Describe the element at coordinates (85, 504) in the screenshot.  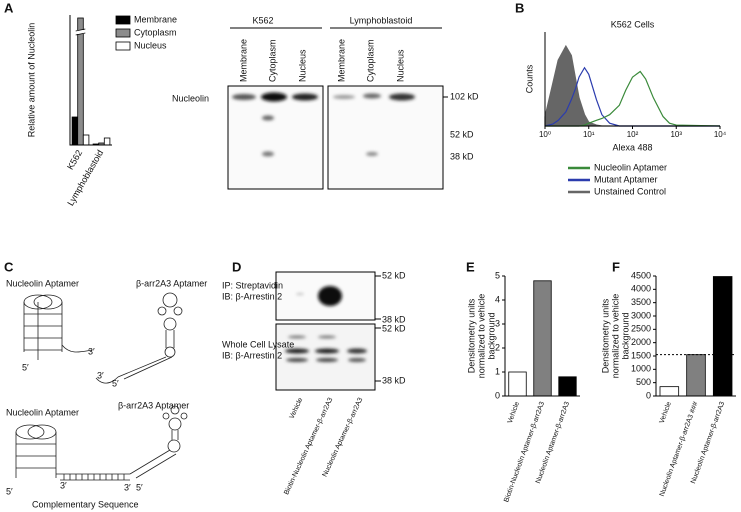
I see `linker-label: Complementary Sequence` at that location.